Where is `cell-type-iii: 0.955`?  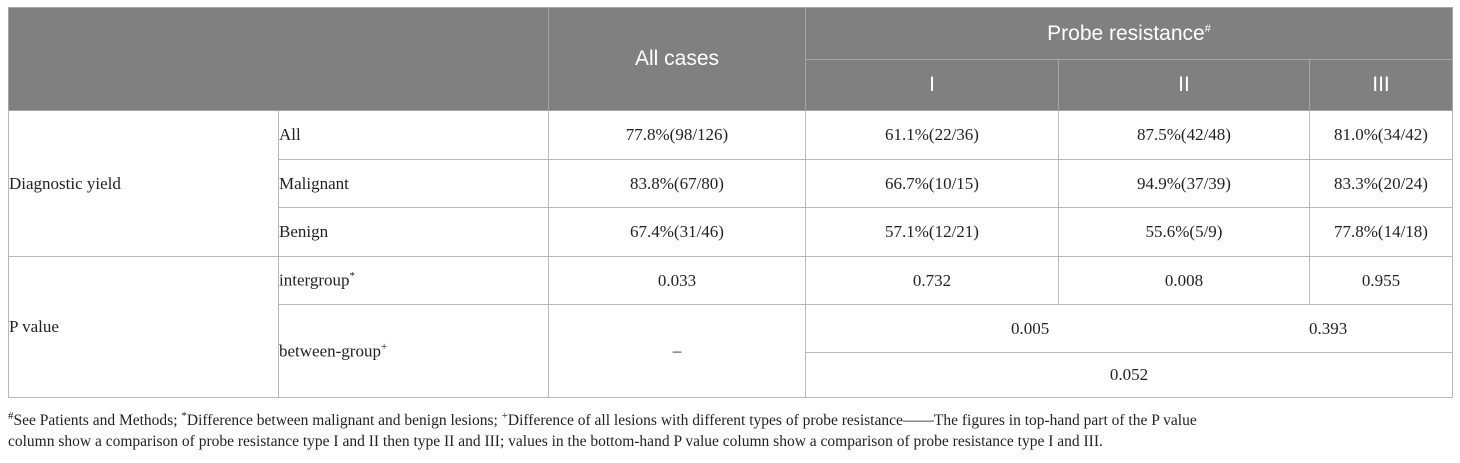
cell-type-iii: 0.955 is located at coordinates (1381, 280).